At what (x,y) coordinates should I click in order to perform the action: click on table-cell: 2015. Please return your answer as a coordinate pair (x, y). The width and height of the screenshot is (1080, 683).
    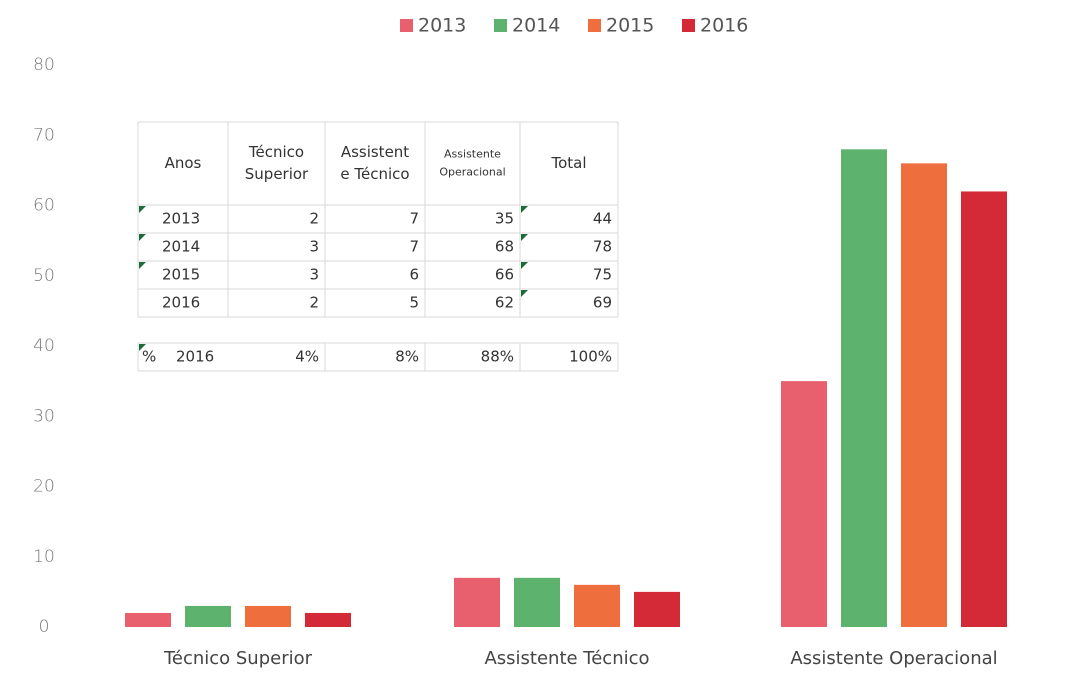
    Looking at the image, I should click on (181, 275).